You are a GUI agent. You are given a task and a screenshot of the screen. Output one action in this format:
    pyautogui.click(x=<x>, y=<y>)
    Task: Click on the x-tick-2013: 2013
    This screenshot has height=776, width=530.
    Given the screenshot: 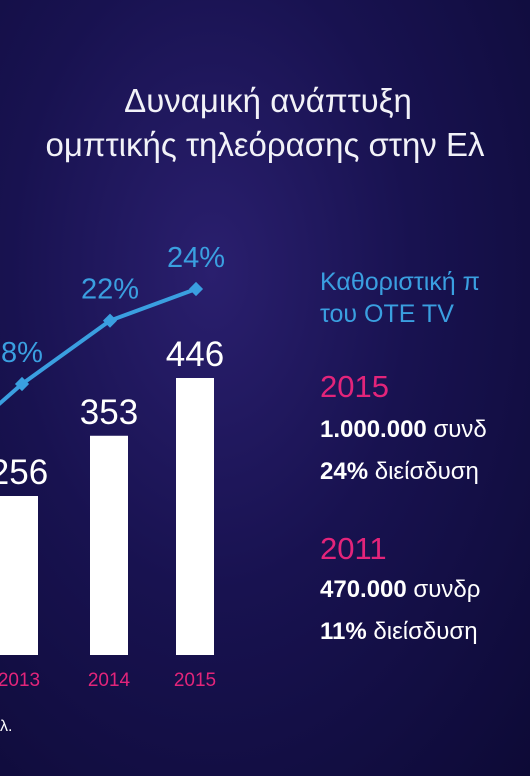 What is the action you would take?
    pyautogui.click(x=20, y=680)
    